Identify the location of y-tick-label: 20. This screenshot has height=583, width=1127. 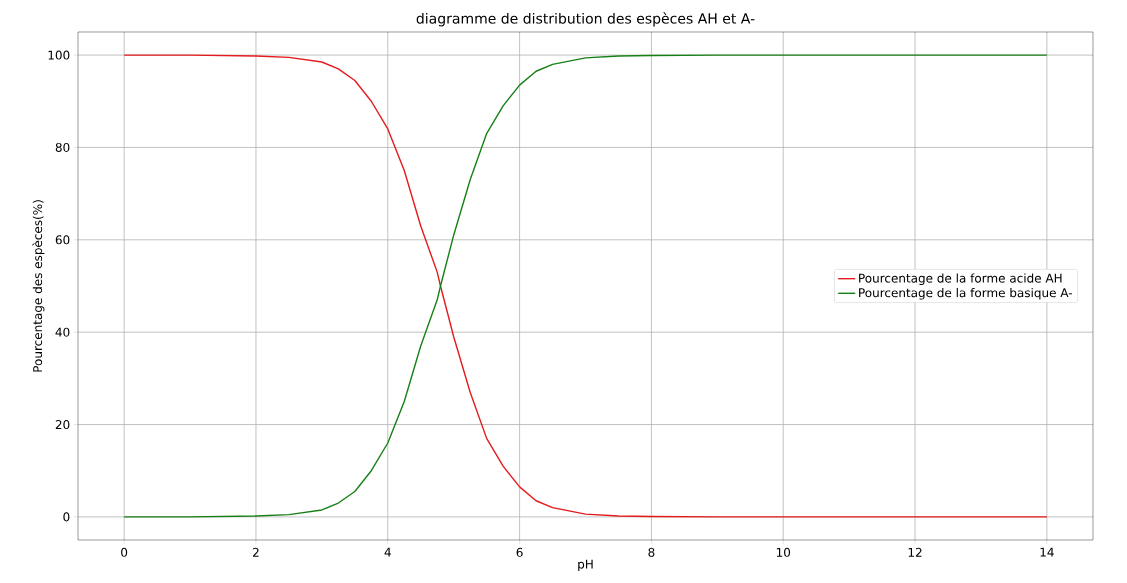
(62, 424).